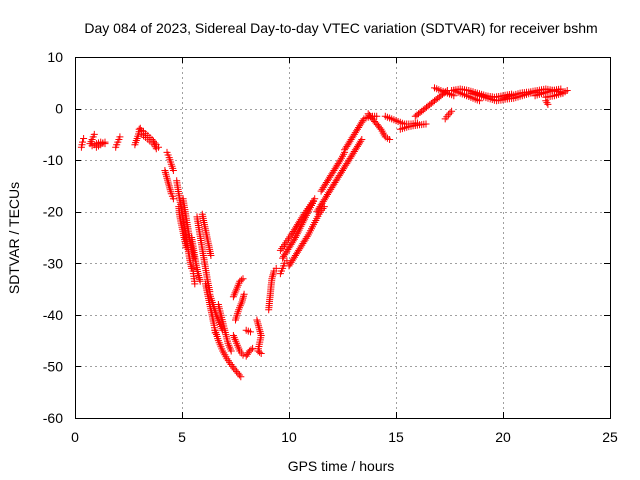 The height and width of the screenshot is (480, 640). What do you see at coordinates (59, 109) in the screenshot?
I see `y-tick-label: 0` at bounding box center [59, 109].